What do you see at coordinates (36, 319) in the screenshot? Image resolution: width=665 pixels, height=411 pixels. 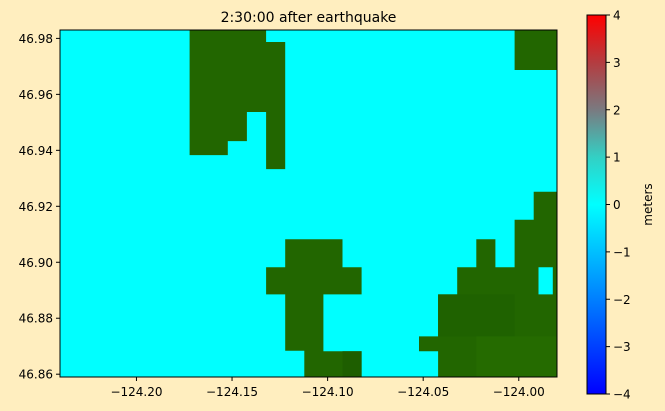 I see `y-tick-label: 46.88` at bounding box center [36, 319].